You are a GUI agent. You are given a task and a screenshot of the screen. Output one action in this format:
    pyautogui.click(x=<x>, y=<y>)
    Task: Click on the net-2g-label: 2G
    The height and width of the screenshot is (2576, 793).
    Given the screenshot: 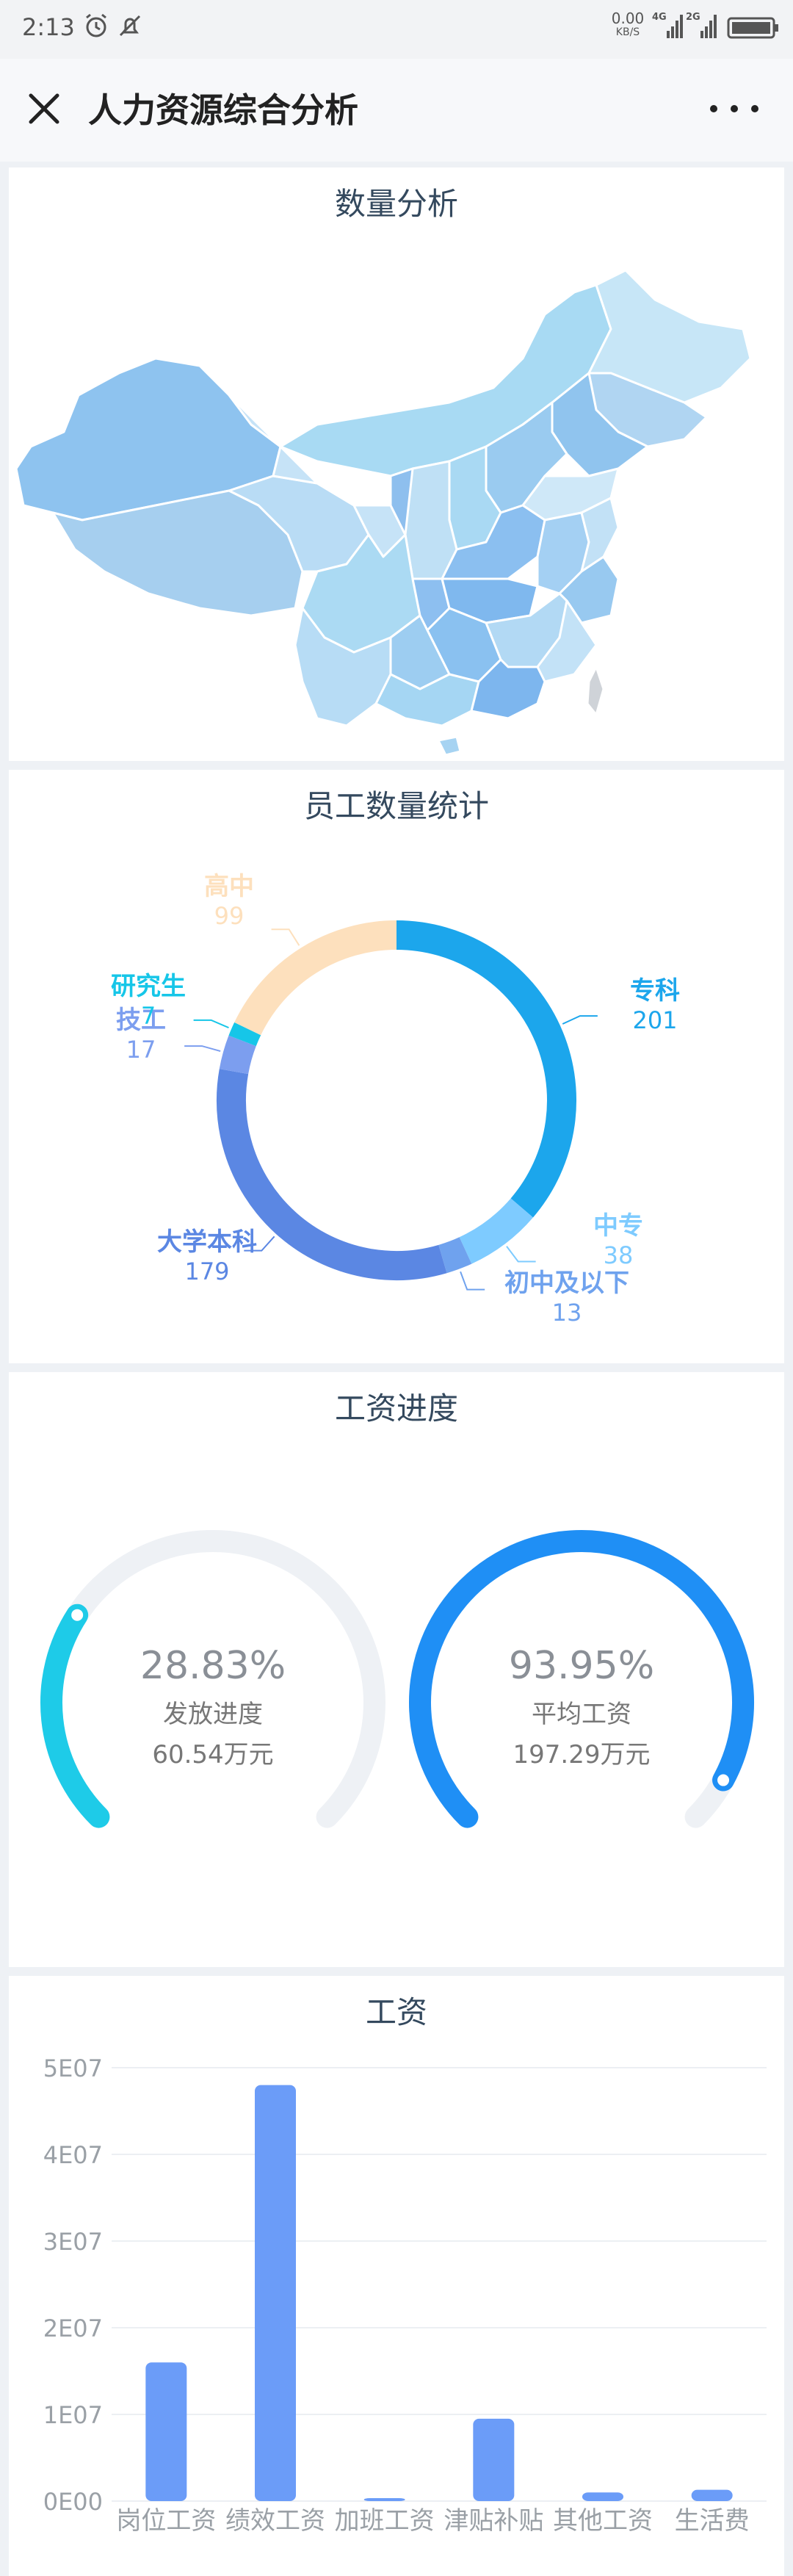 What is the action you would take?
    pyautogui.click(x=693, y=17)
    